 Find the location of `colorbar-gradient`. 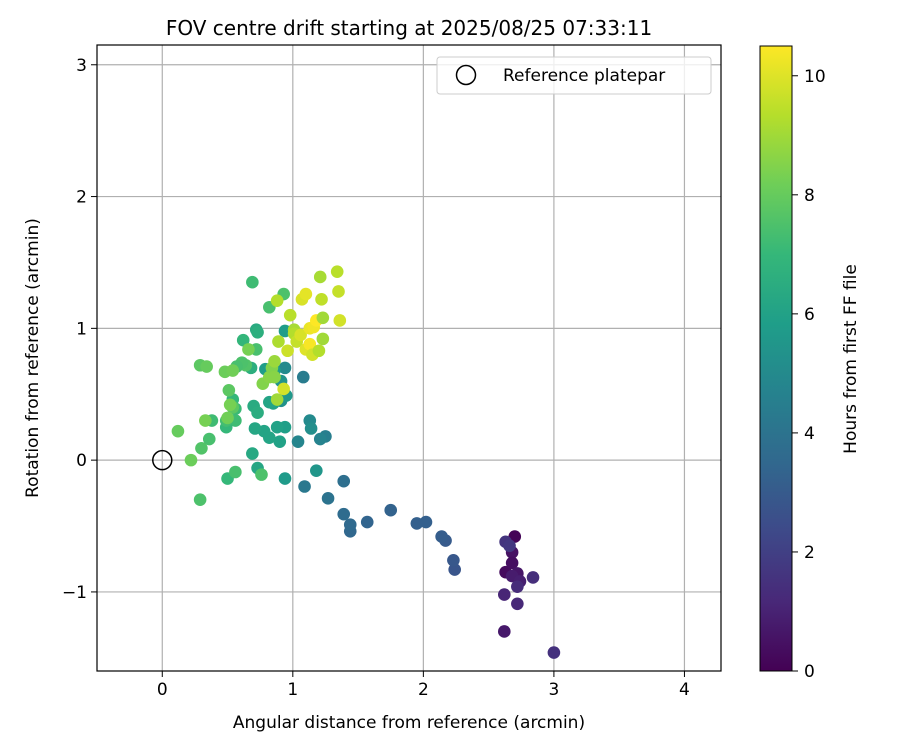

colorbar-gradient is located at coordinates (776, 358).